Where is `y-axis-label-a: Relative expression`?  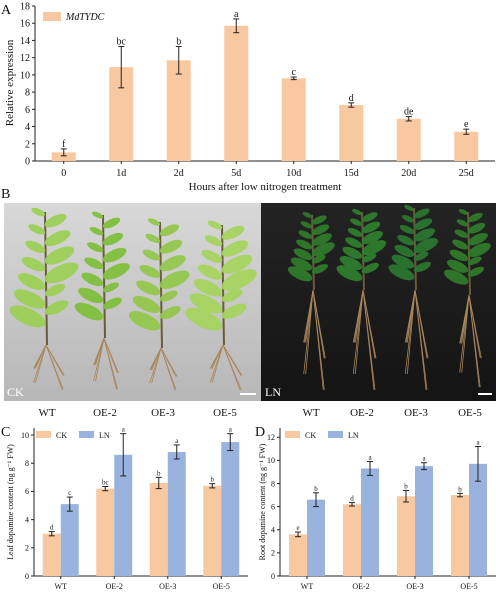 y-axis-label-a: Relative expression is located at coordinates (10, 82).